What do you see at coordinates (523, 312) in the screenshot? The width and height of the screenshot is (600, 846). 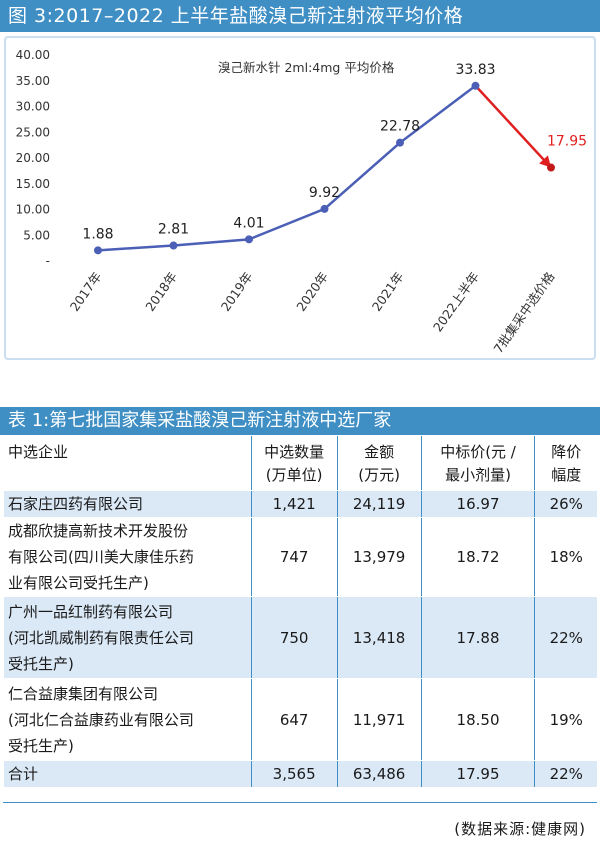 I see `x-tick-label: 7批集采中选价格` at bounding box center [523, 312].